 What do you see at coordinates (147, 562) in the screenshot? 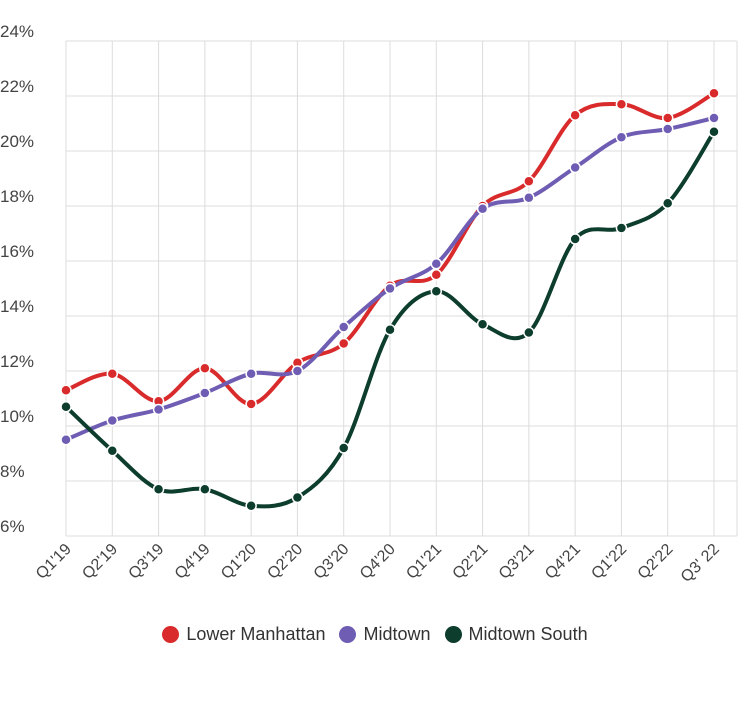
I see `x-tick-label: Q3'19` at bounding box center [147, 562].